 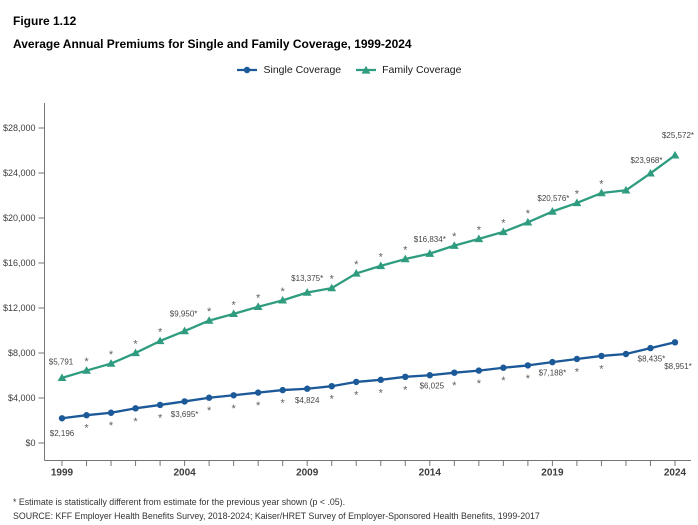 What do you see at coordinates (19, 128) in the screenshot?
I see `svg-text: $28,000` at bounding box center [19, 128].